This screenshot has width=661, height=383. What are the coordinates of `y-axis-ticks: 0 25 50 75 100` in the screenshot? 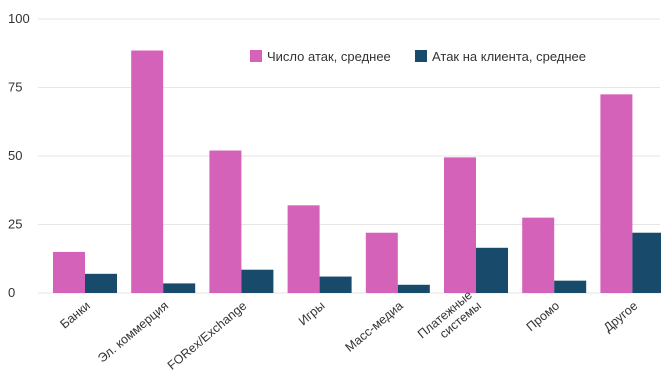 It's located at (19, 155).